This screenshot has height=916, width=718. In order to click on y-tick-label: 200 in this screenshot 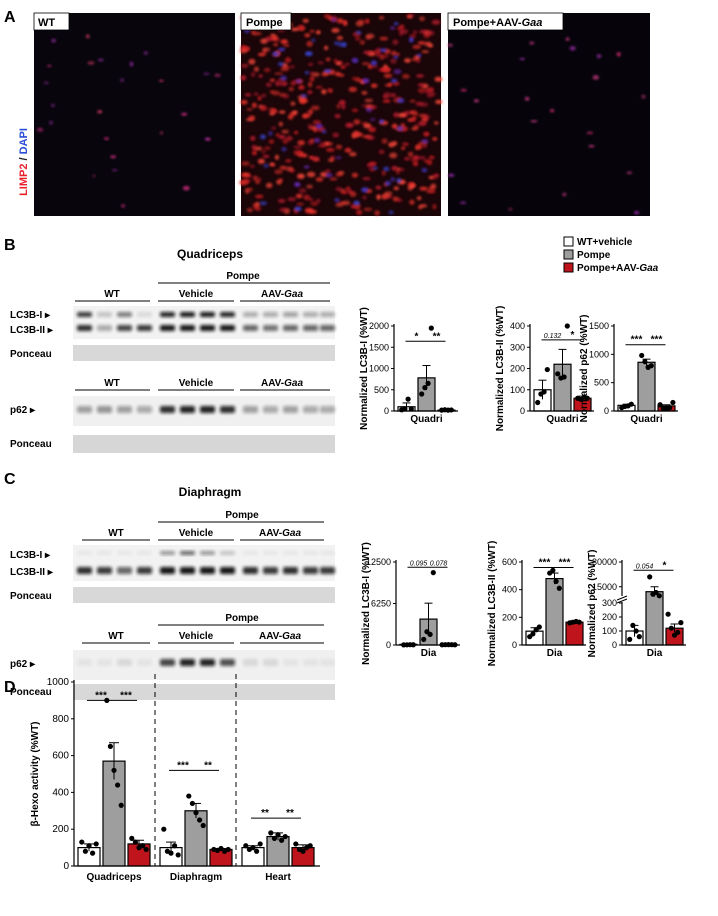, I will do `click(517, 369)`.